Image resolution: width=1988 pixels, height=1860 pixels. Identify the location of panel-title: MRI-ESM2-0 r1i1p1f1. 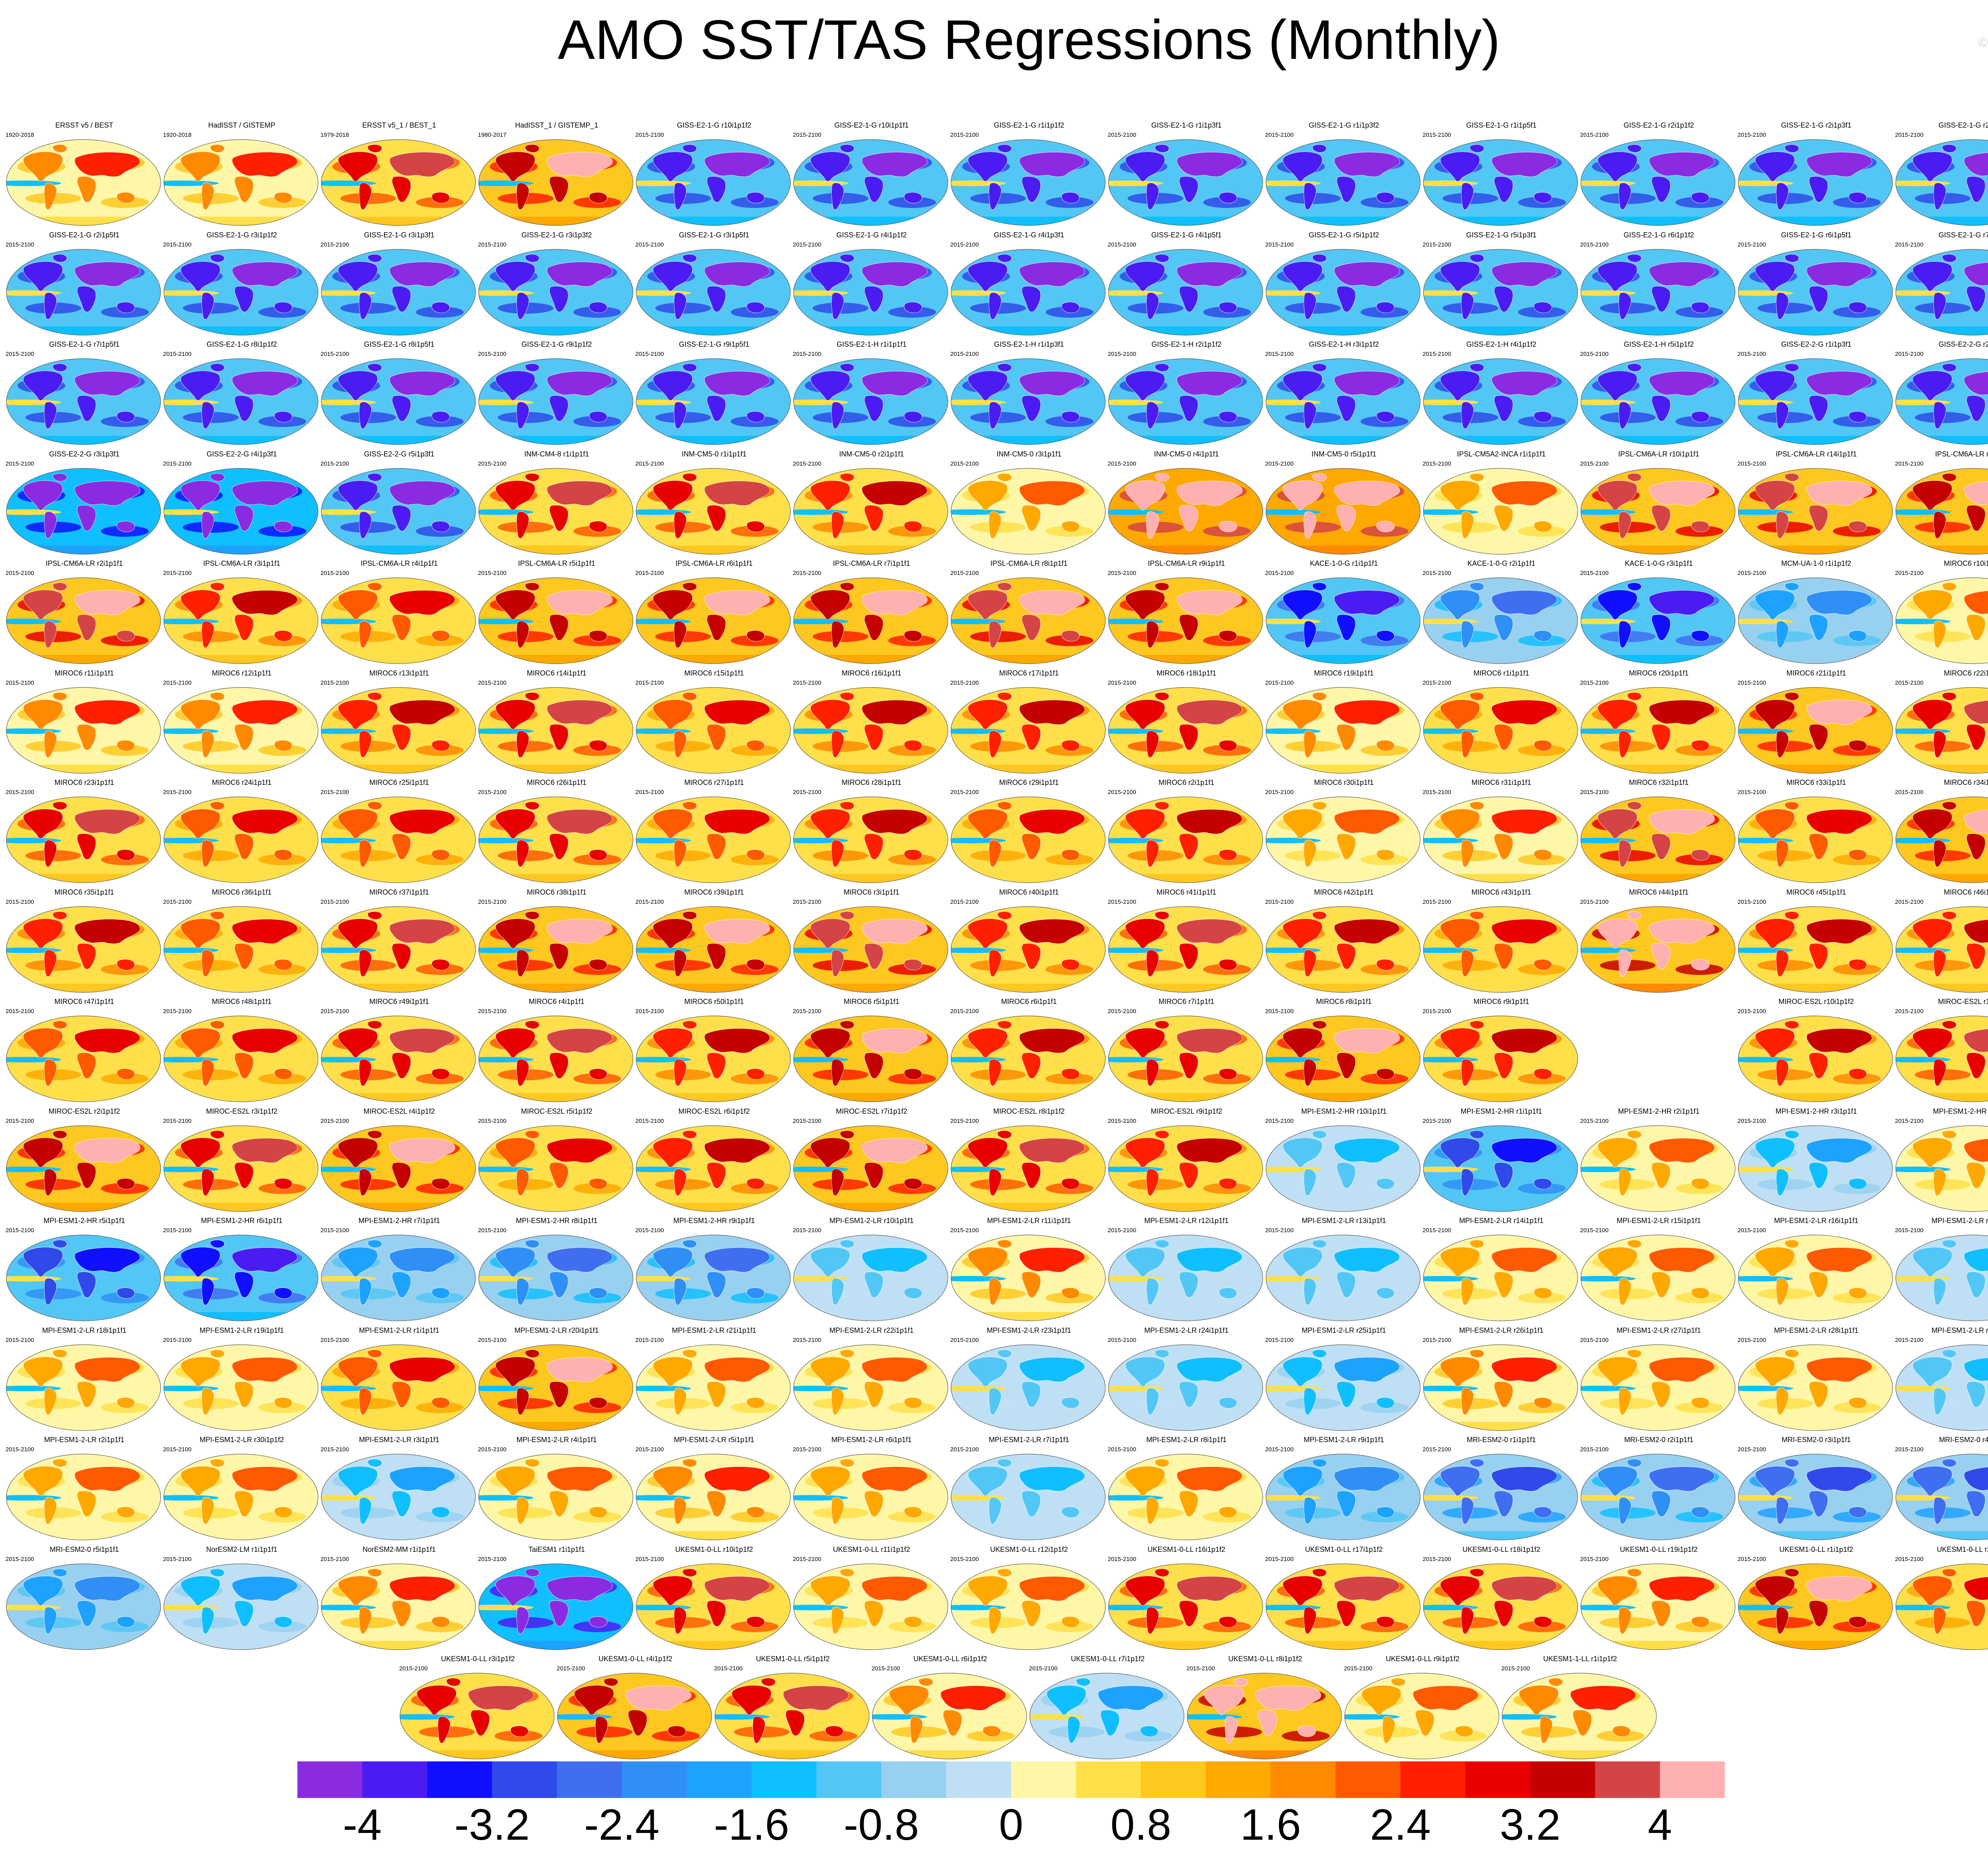
(1501, 1440).